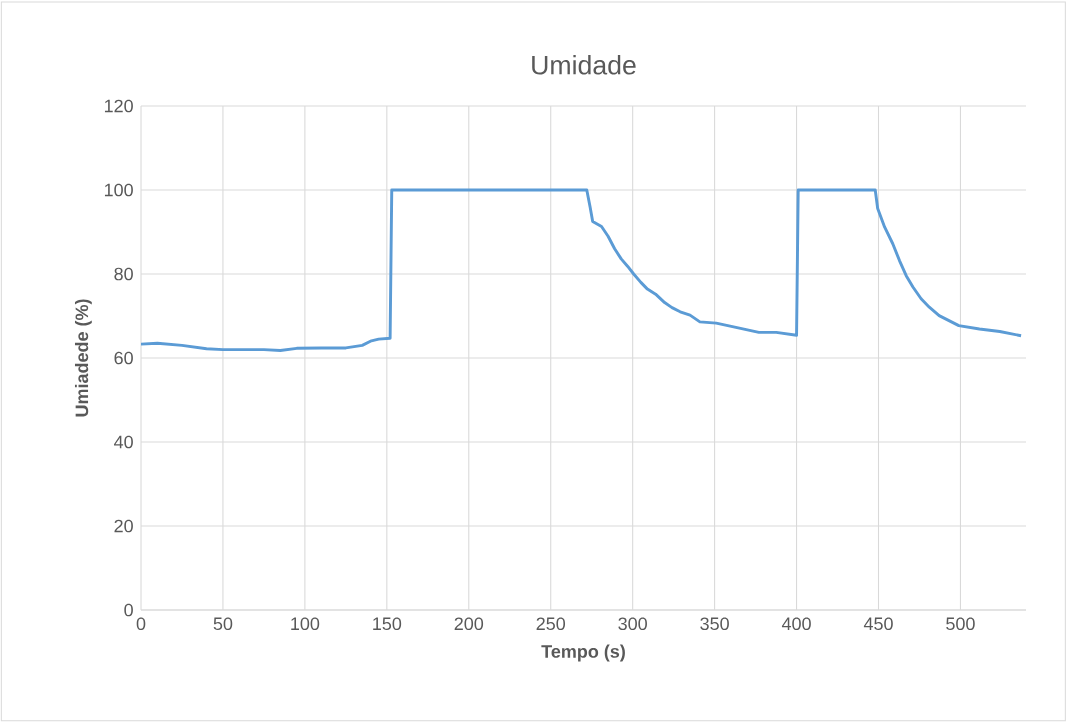  I want to click on chart-title: Umidade, so click(584, 65).